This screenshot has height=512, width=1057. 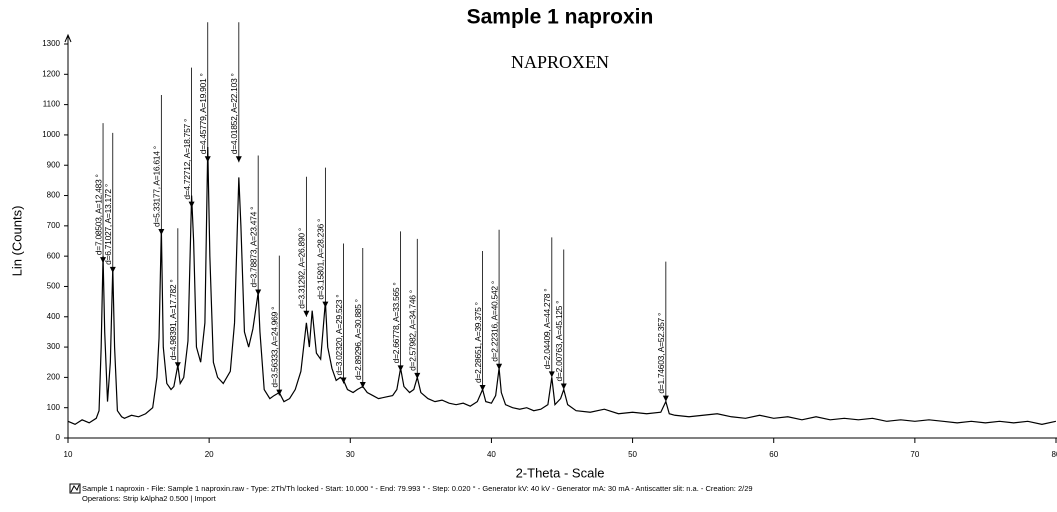 What do you see at coordinates (321, 259) in the screenshot?
I see `peak-label: d=3.15801, A=28.236 °` at bounding box center [321, 259].